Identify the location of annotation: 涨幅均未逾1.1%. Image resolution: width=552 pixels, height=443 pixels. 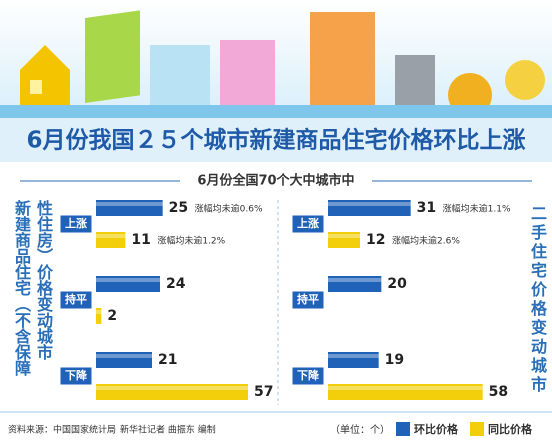
(477, 209).